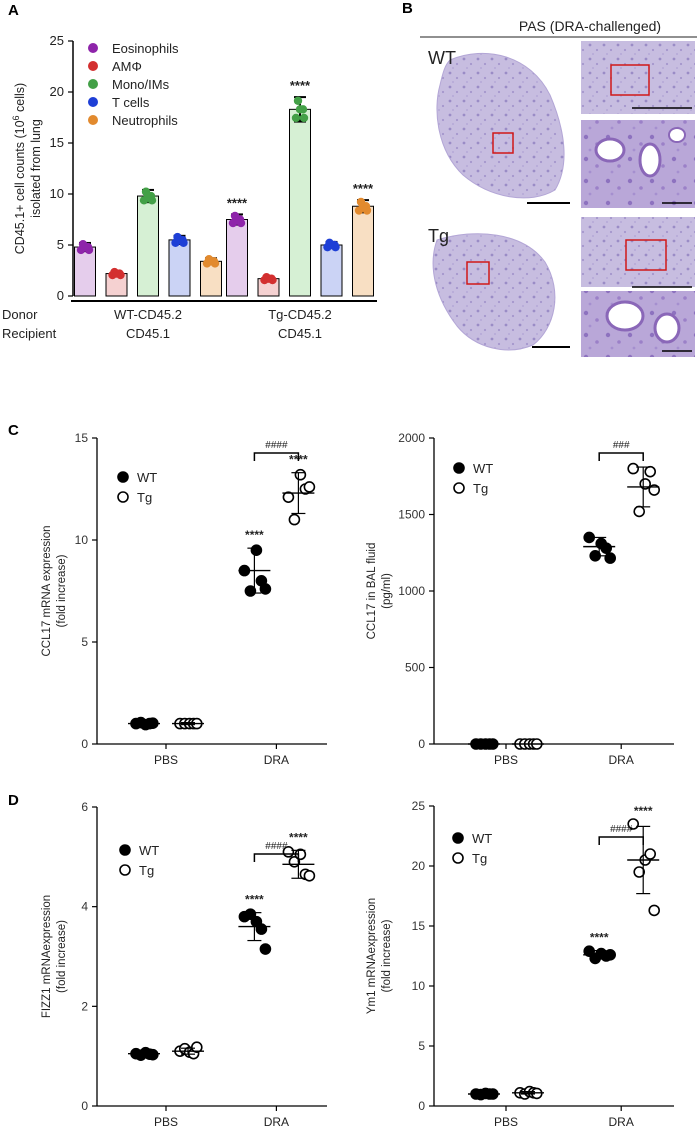  Describe the element at coordinates (47, 956) in the screenshot. I see `y-axis-label: FIZZ1 mRNAexpression` at that location.